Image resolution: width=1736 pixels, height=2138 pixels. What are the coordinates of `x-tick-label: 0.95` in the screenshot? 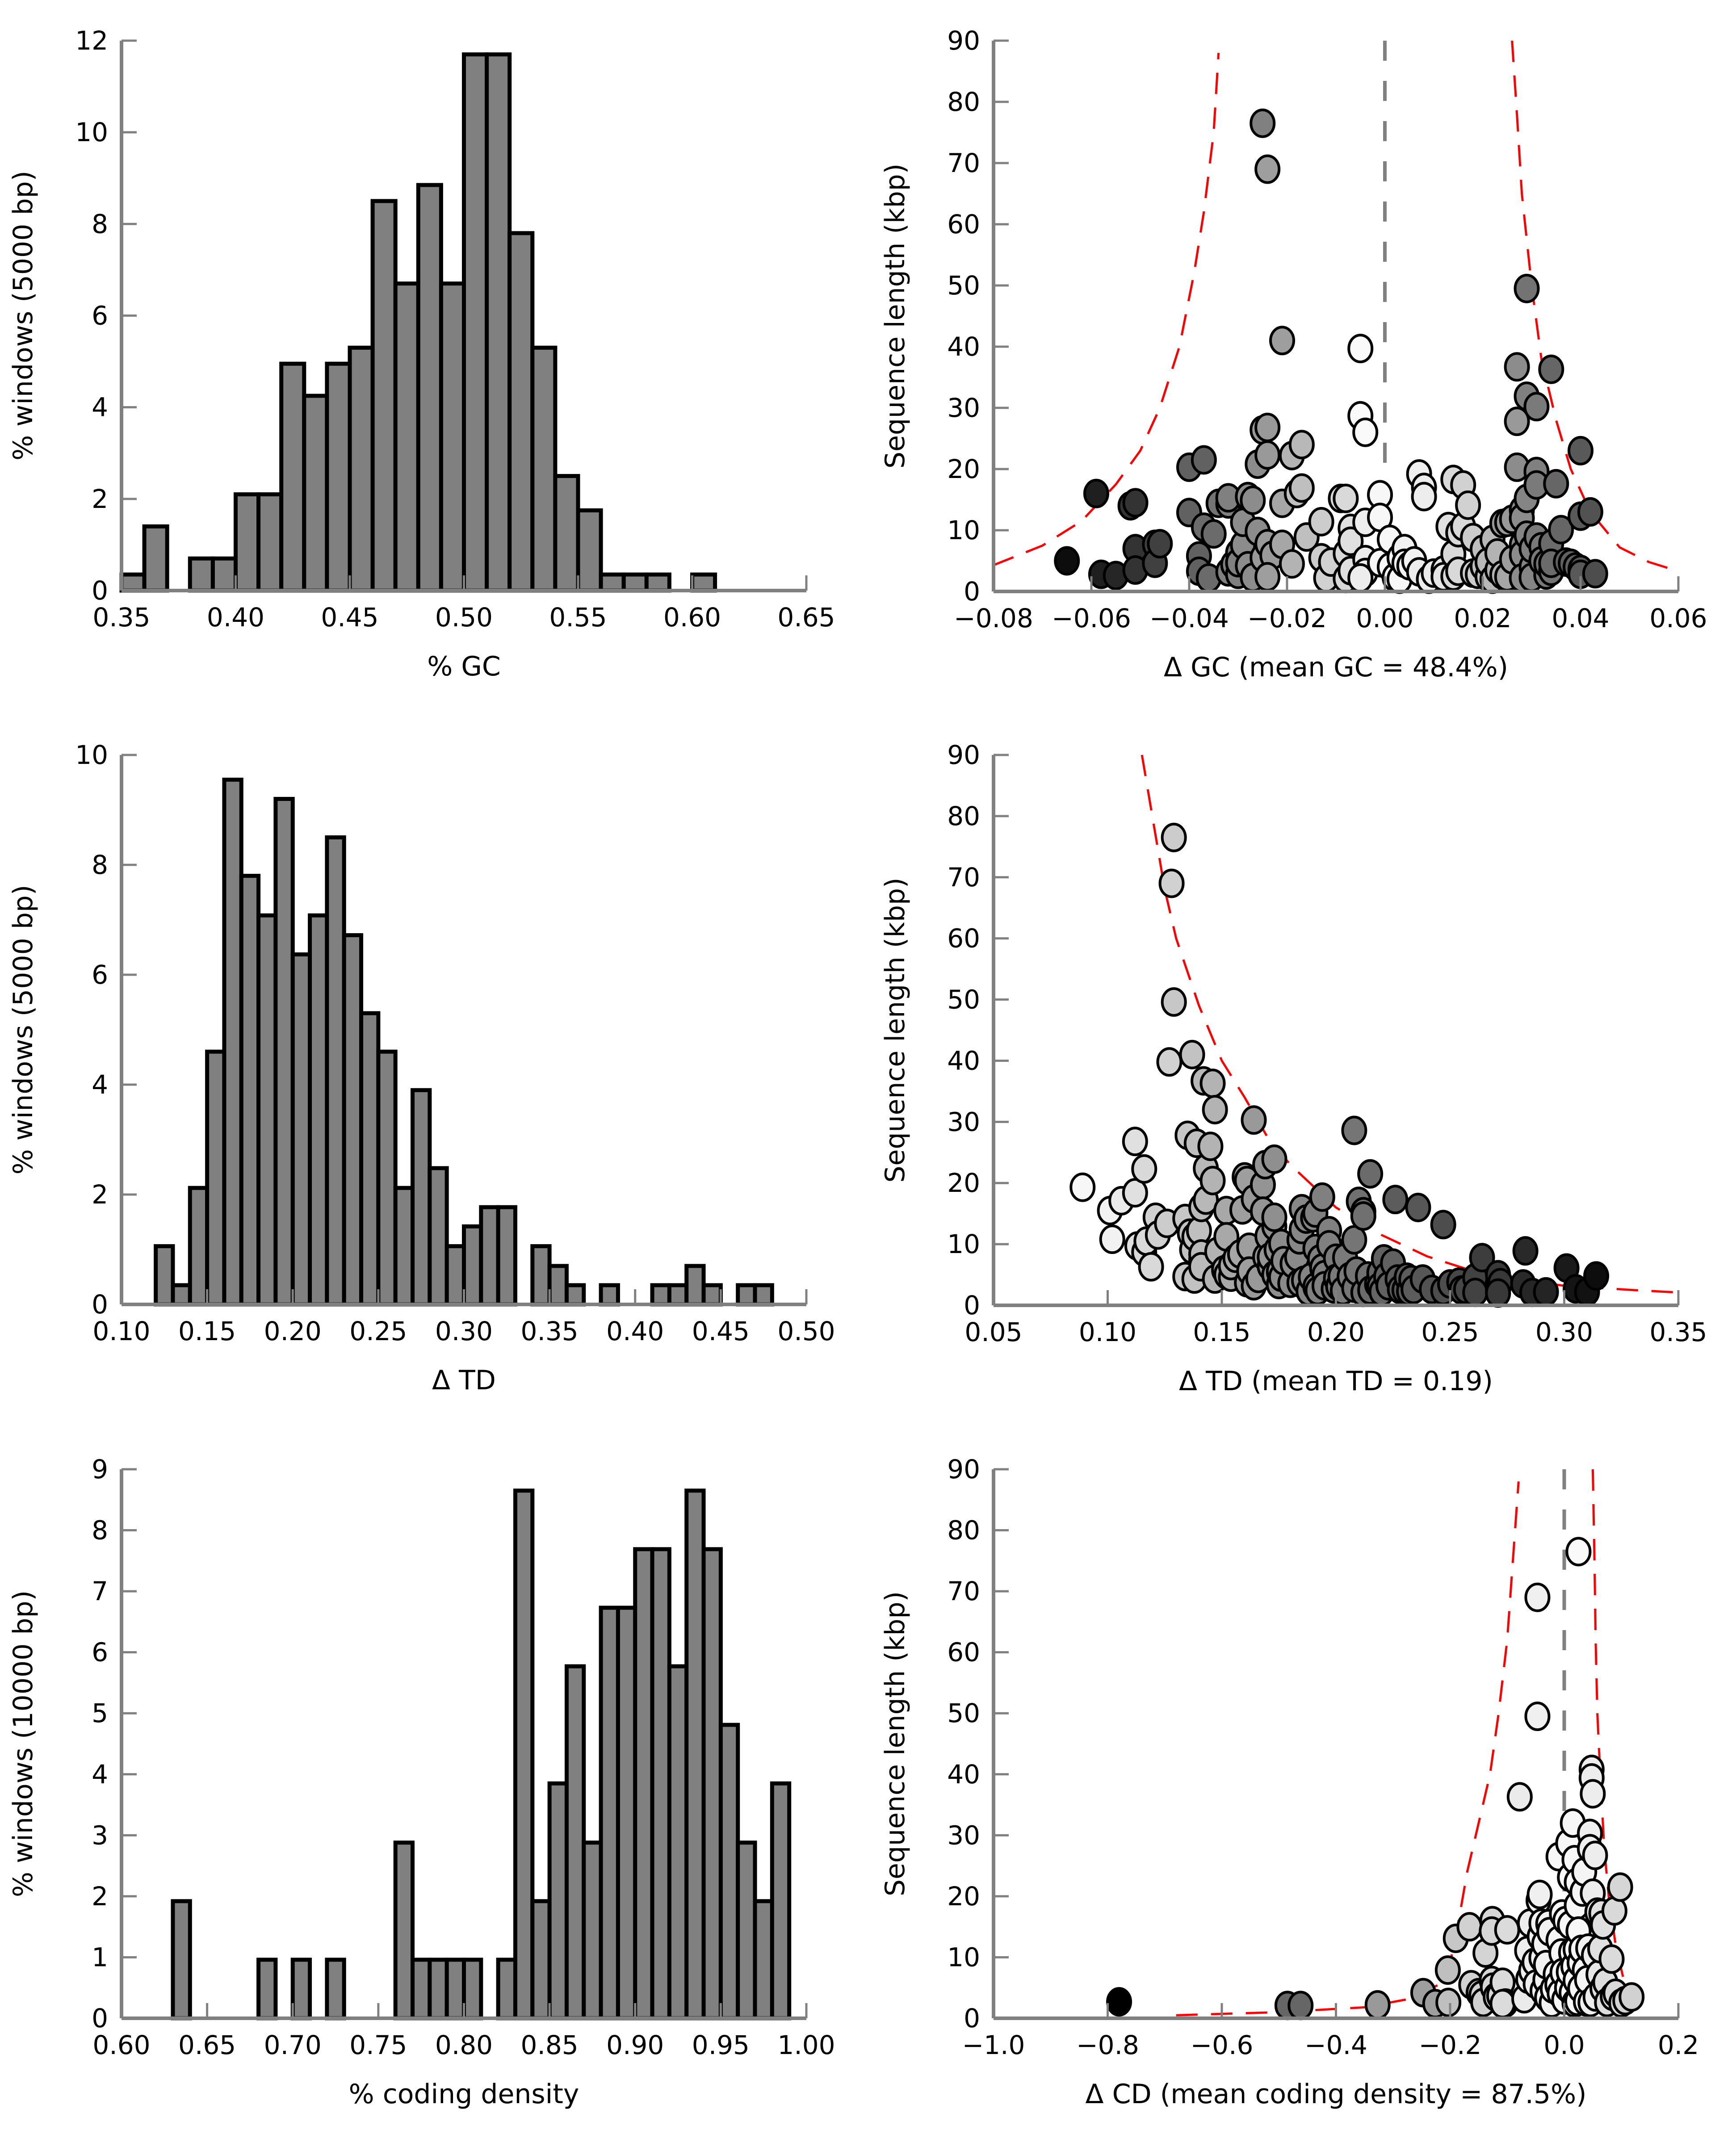 It's located at (721, 2045).